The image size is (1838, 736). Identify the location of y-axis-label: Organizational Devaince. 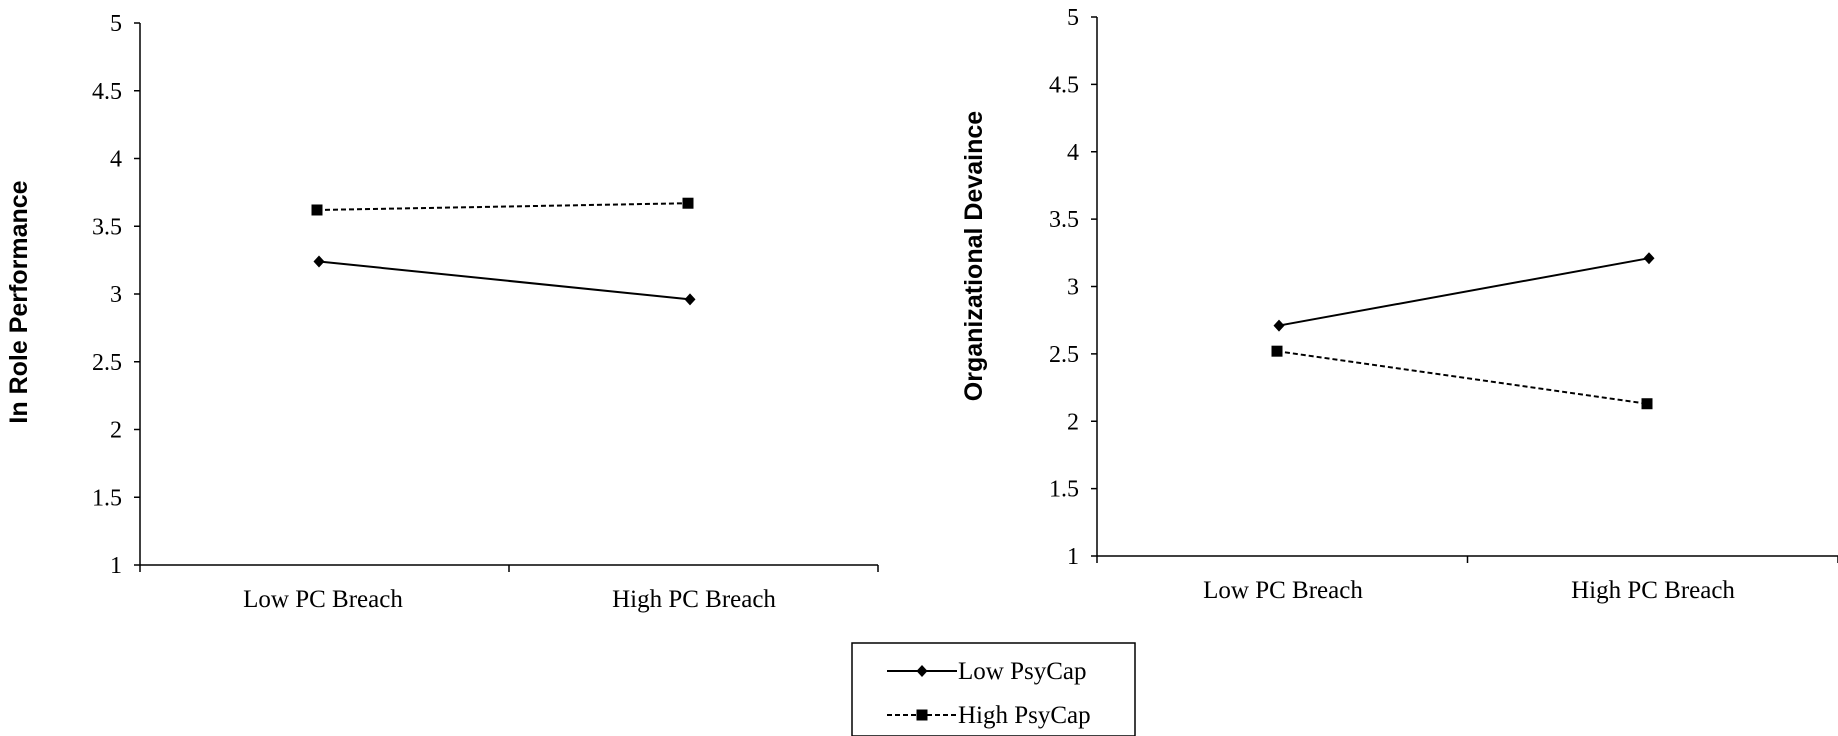
(974, 256).